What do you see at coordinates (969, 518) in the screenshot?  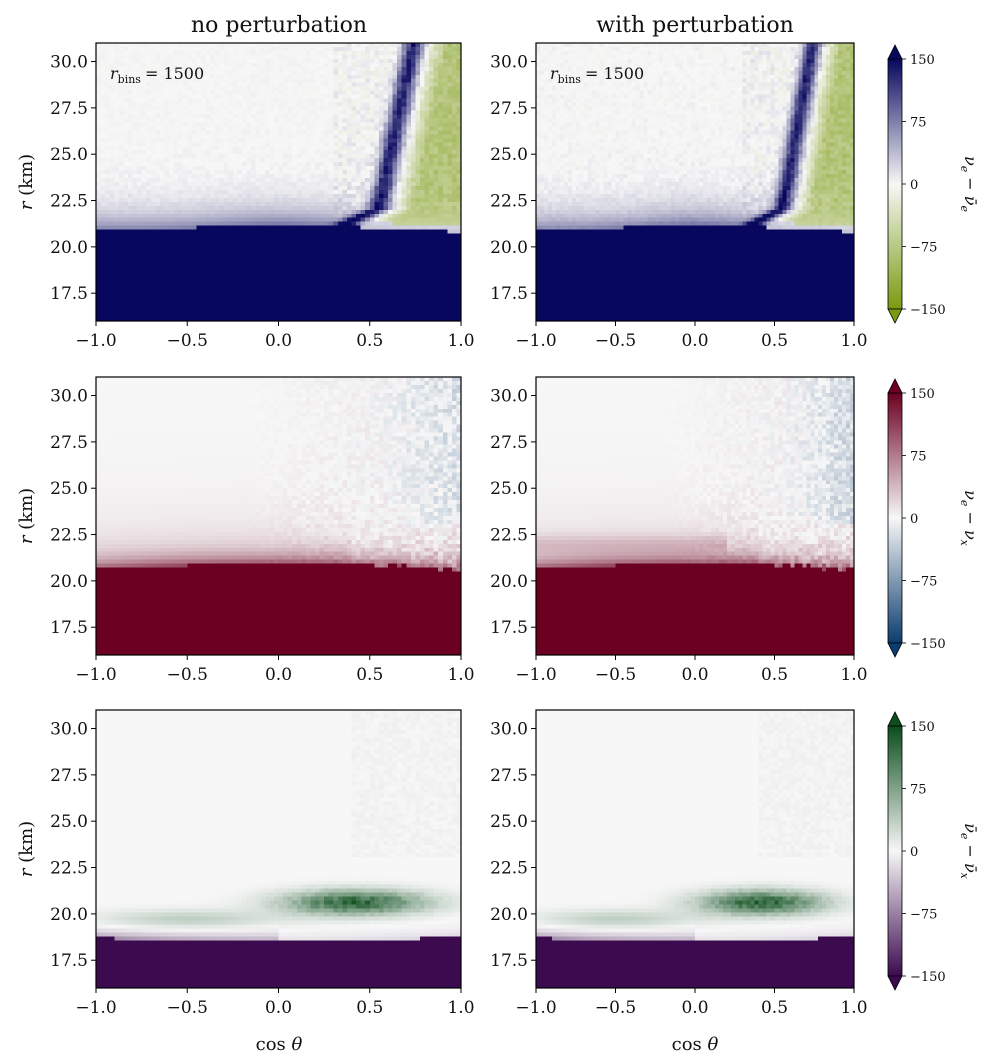 I see `colorbar-label: νe − νx` at bounding box center [969, 518].